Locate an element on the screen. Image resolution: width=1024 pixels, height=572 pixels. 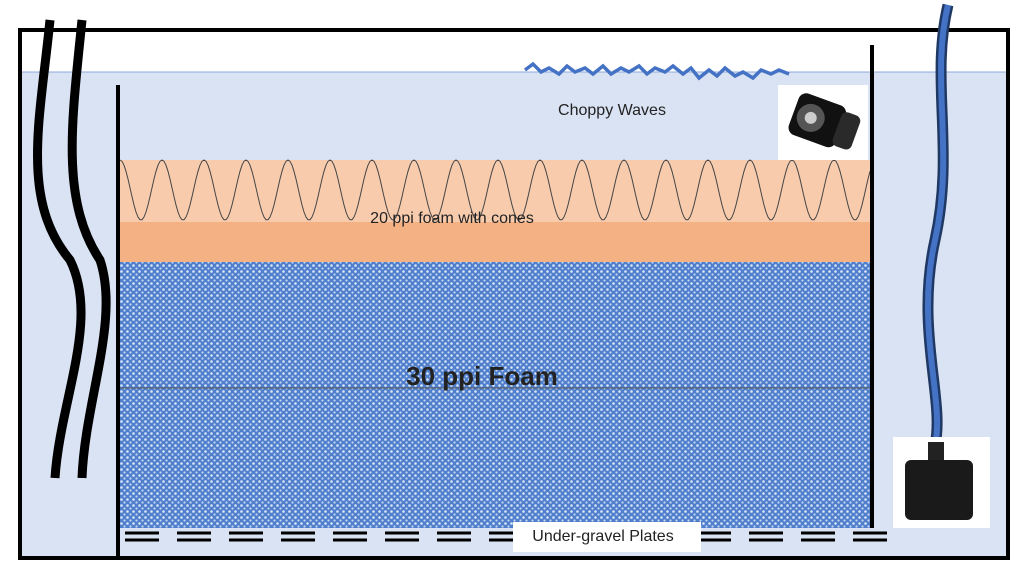
cone-layer is located at coordinates (495, 191).